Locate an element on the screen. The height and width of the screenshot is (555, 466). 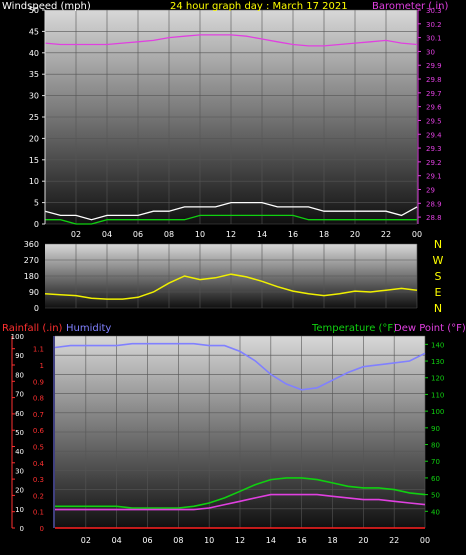
series-line-wind-gust is located at coordinates (231, 211).